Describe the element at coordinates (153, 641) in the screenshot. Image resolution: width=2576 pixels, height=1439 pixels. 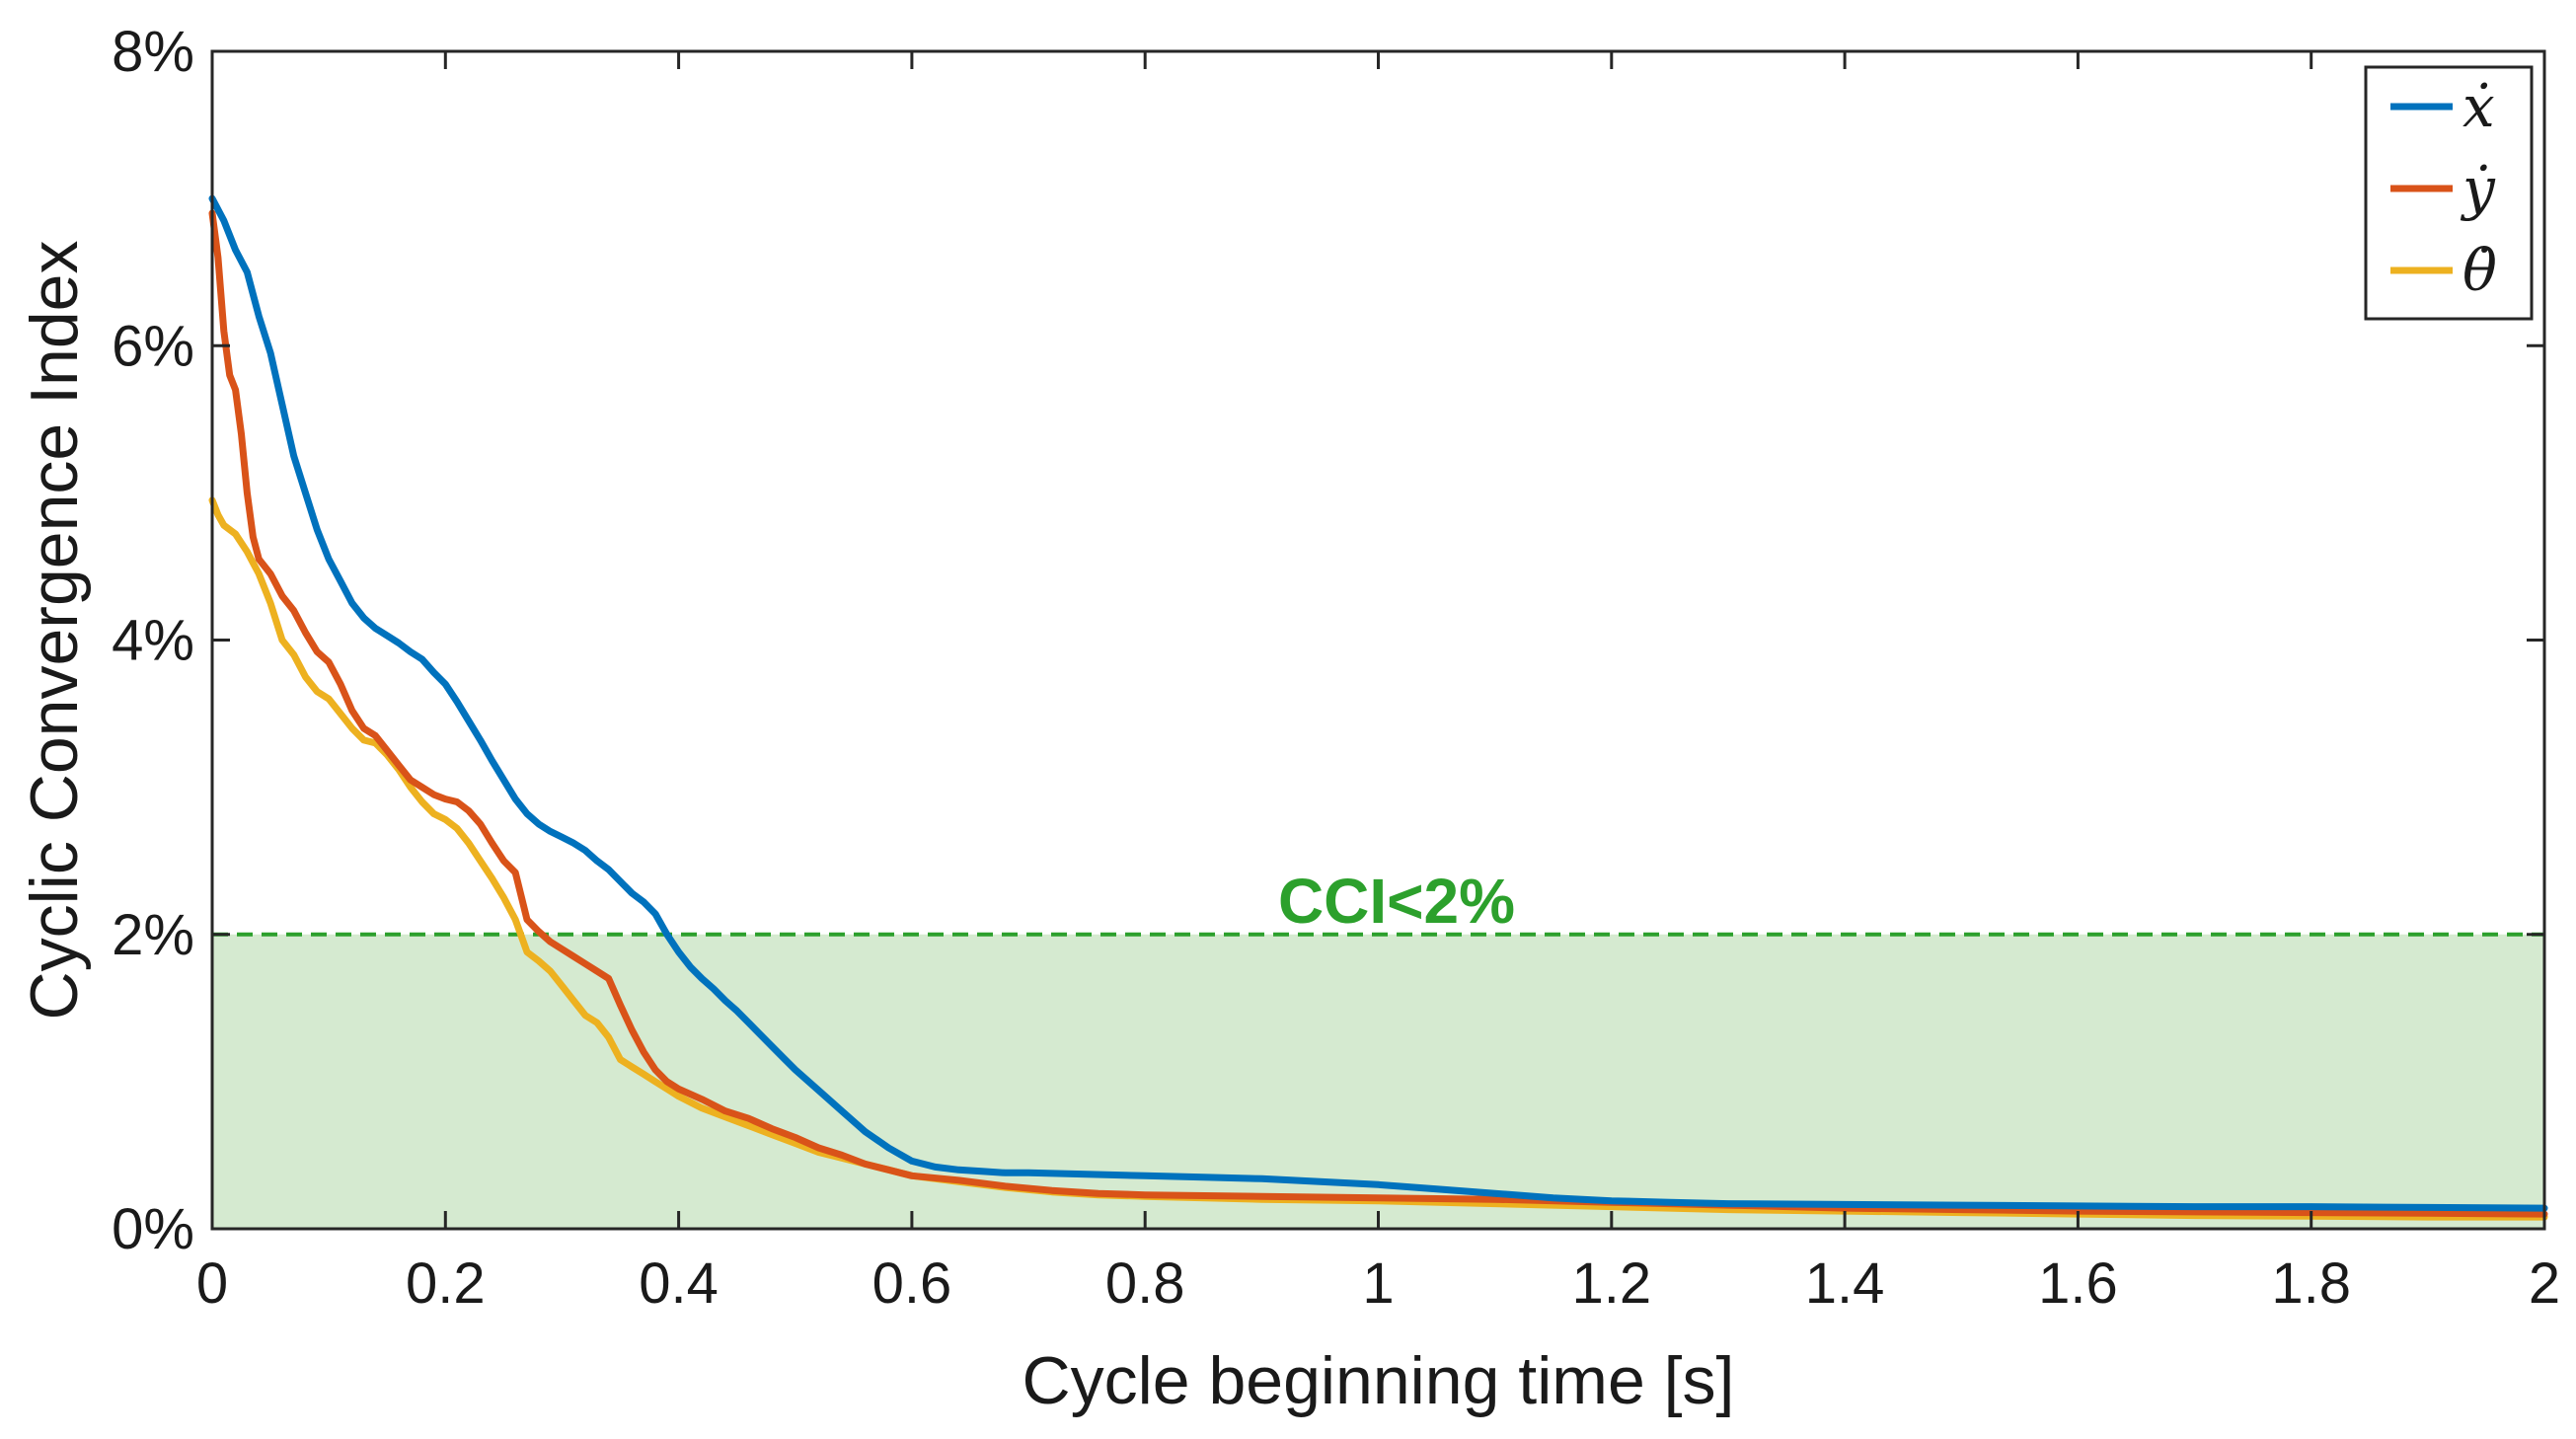
I see `y-tick-label: 4%` at that location.